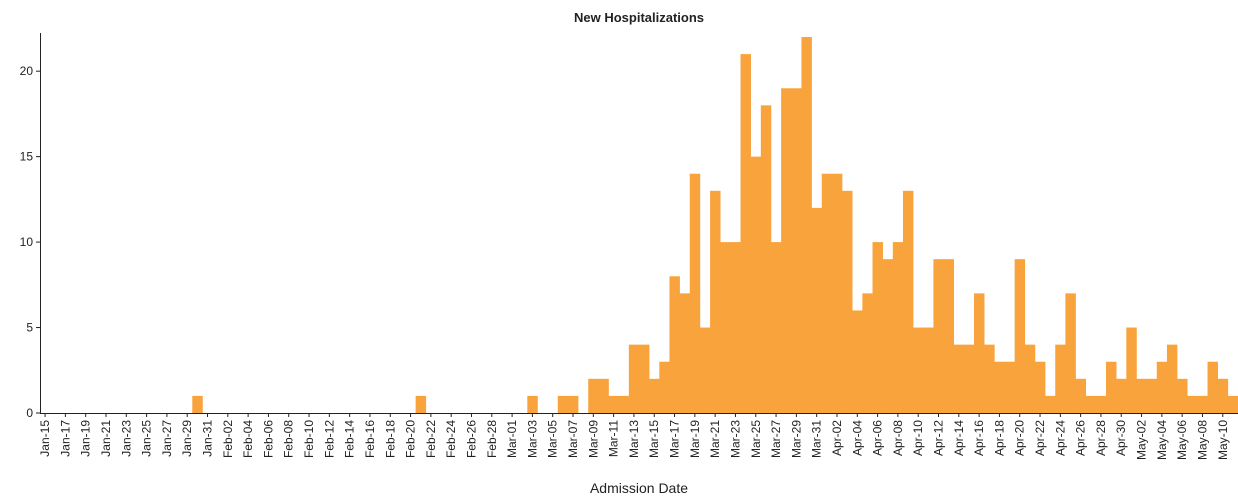  What do you see at coordinates (756, 439) in the screenshot?
I see `x-tick-label: Mar-25` at bounding box center [756, 439].